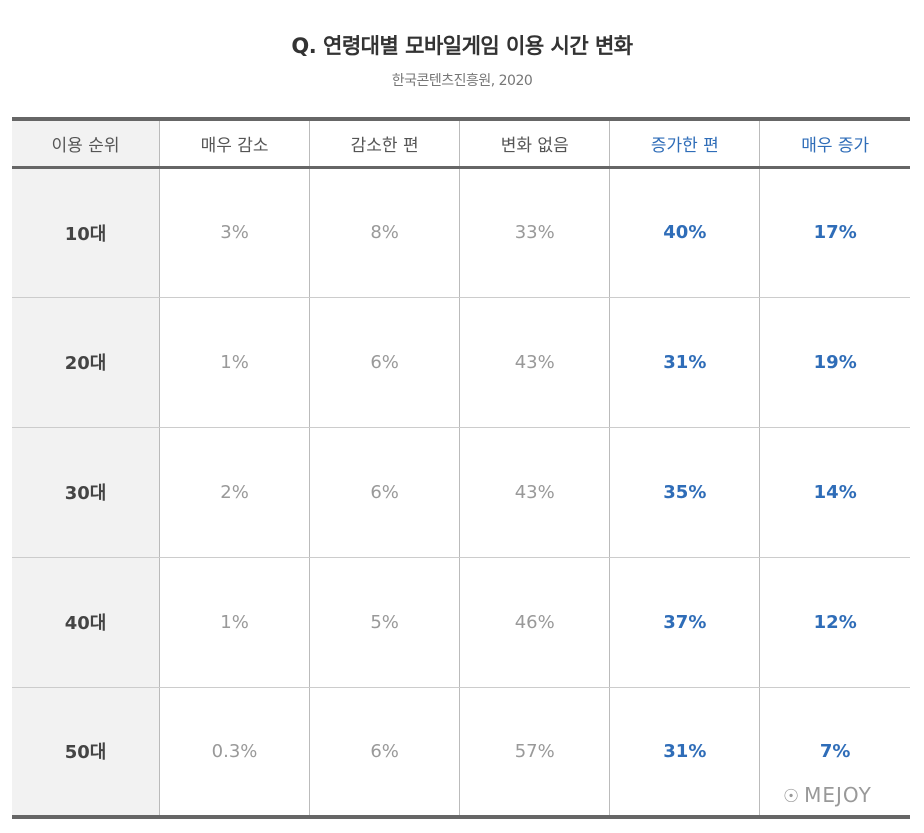 This screenshot has height=833, width=924. What do you see at coordinates (534, 143) in the screenshot?
I see `column-header: 변화 없음` at bounding box center [534, 143].